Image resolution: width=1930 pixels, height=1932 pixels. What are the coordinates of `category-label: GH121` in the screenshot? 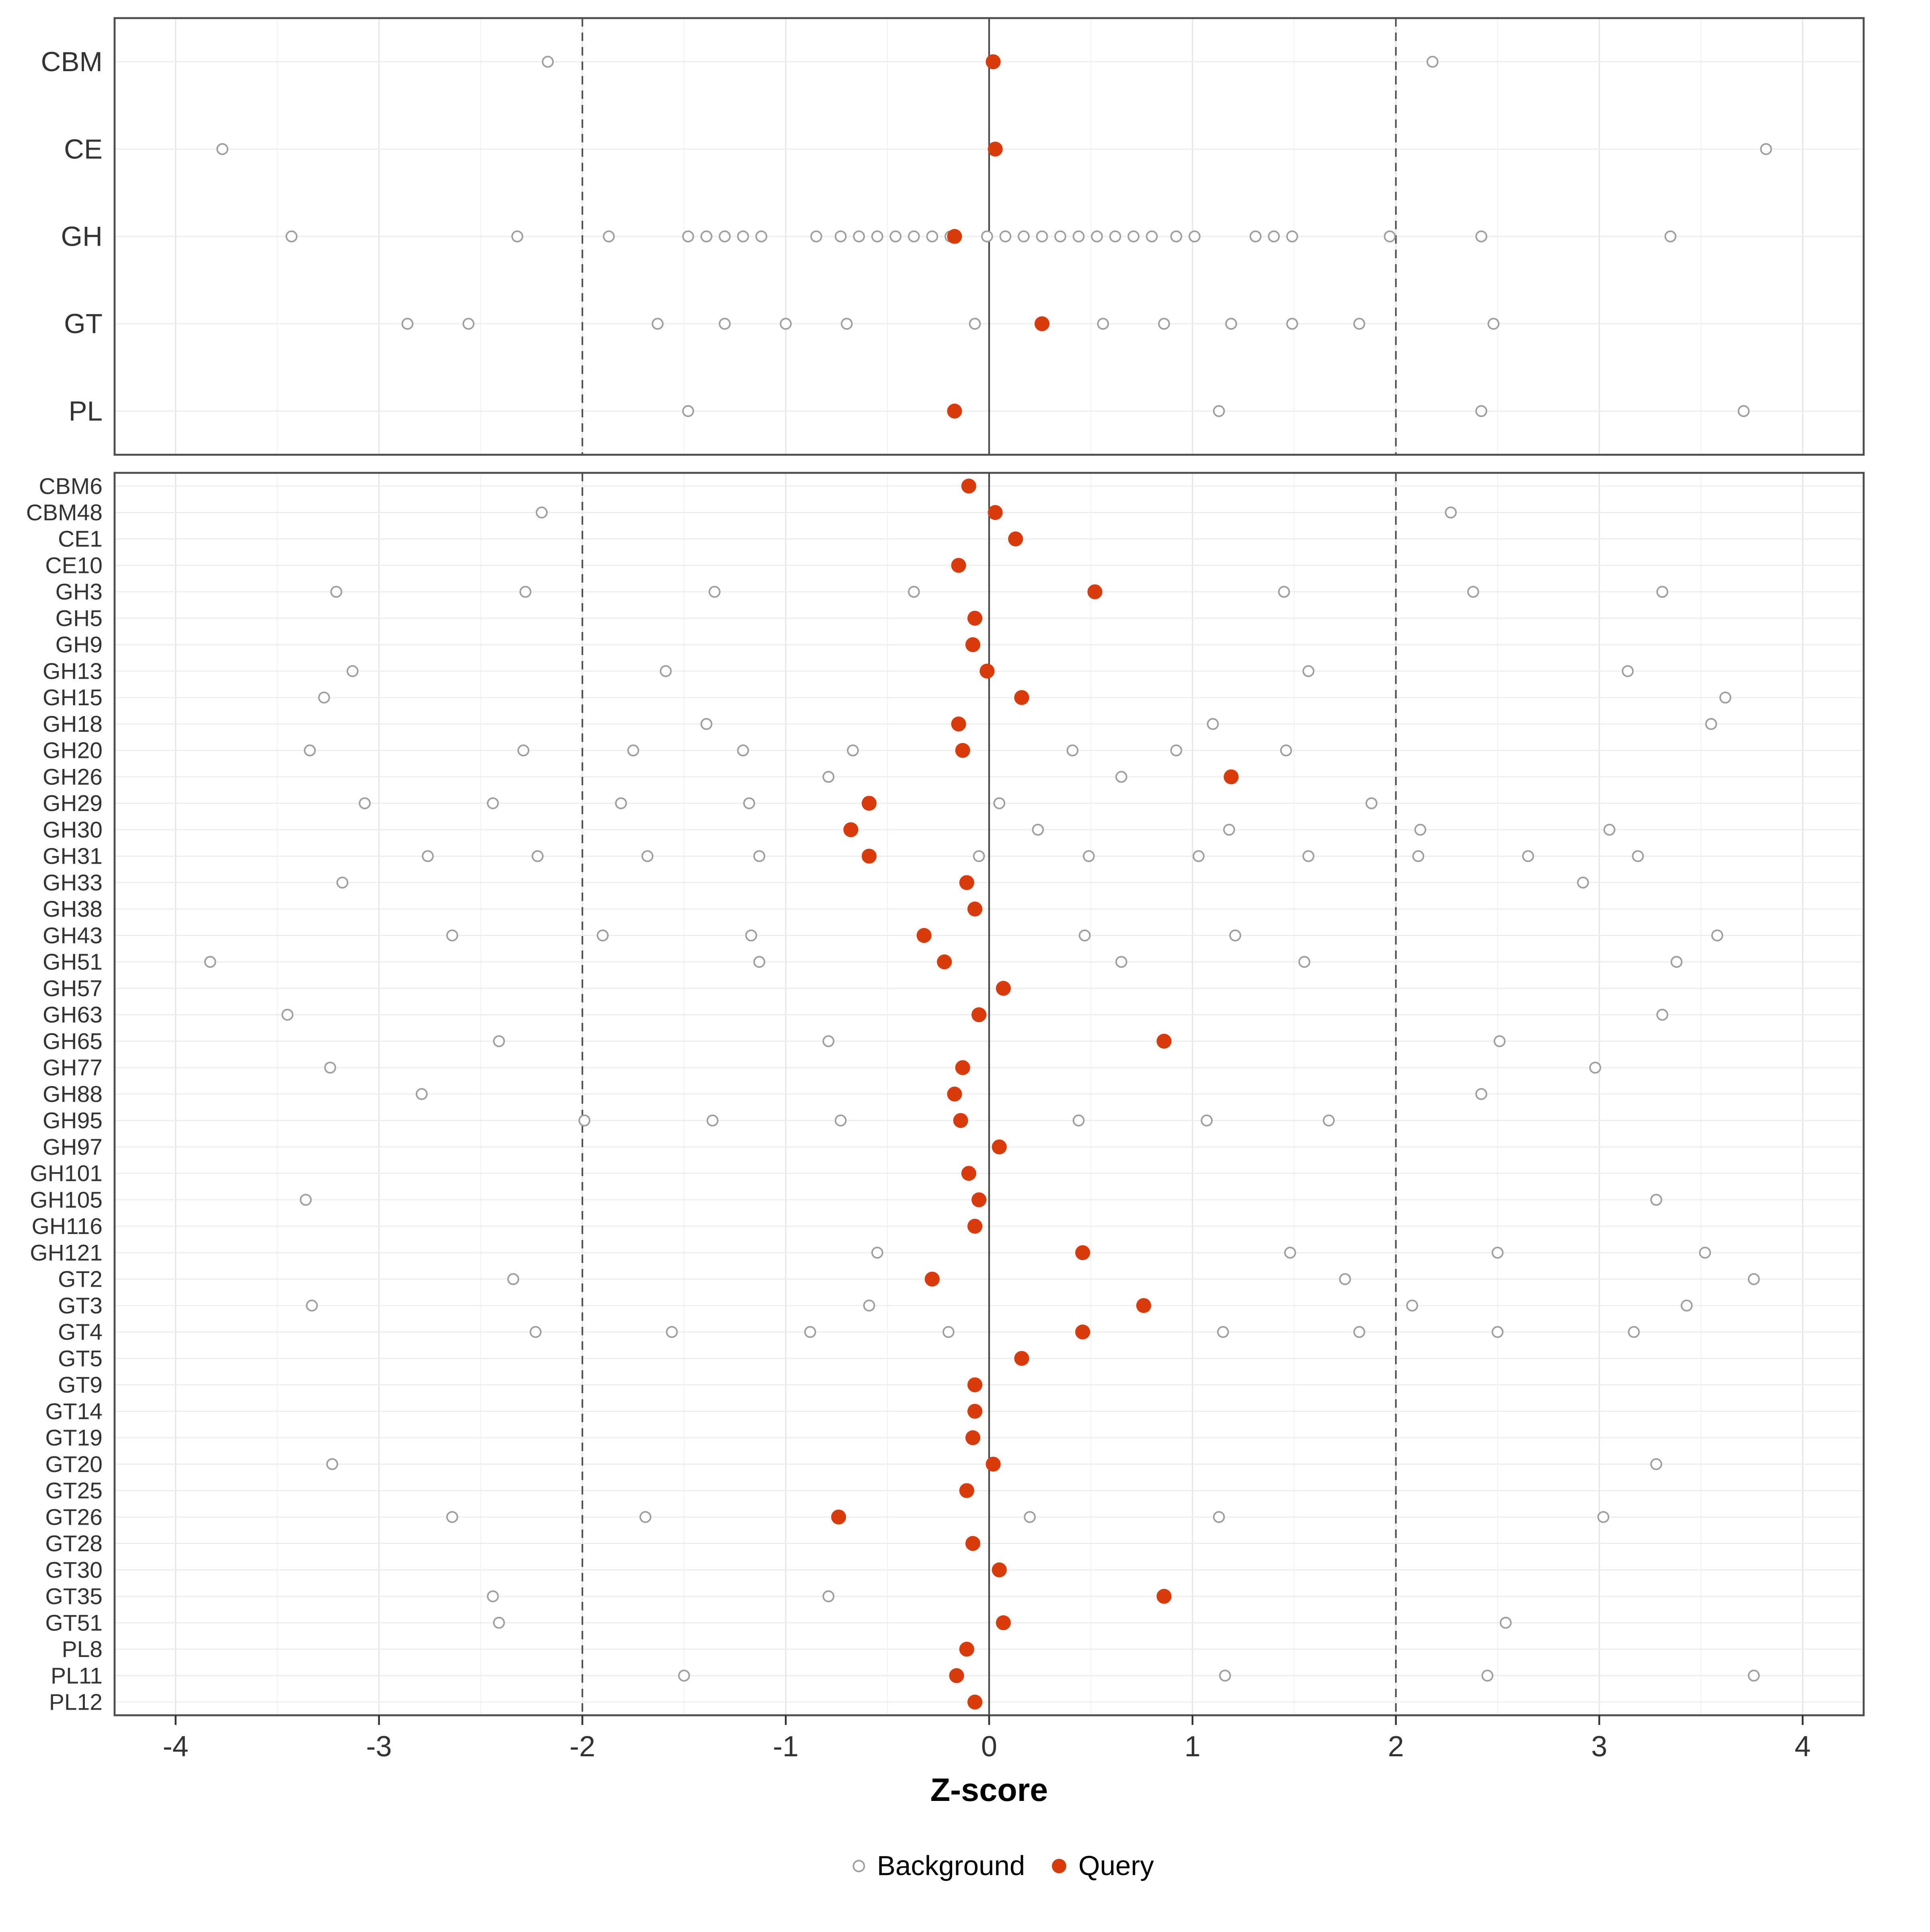 It's located at (66, 1253).